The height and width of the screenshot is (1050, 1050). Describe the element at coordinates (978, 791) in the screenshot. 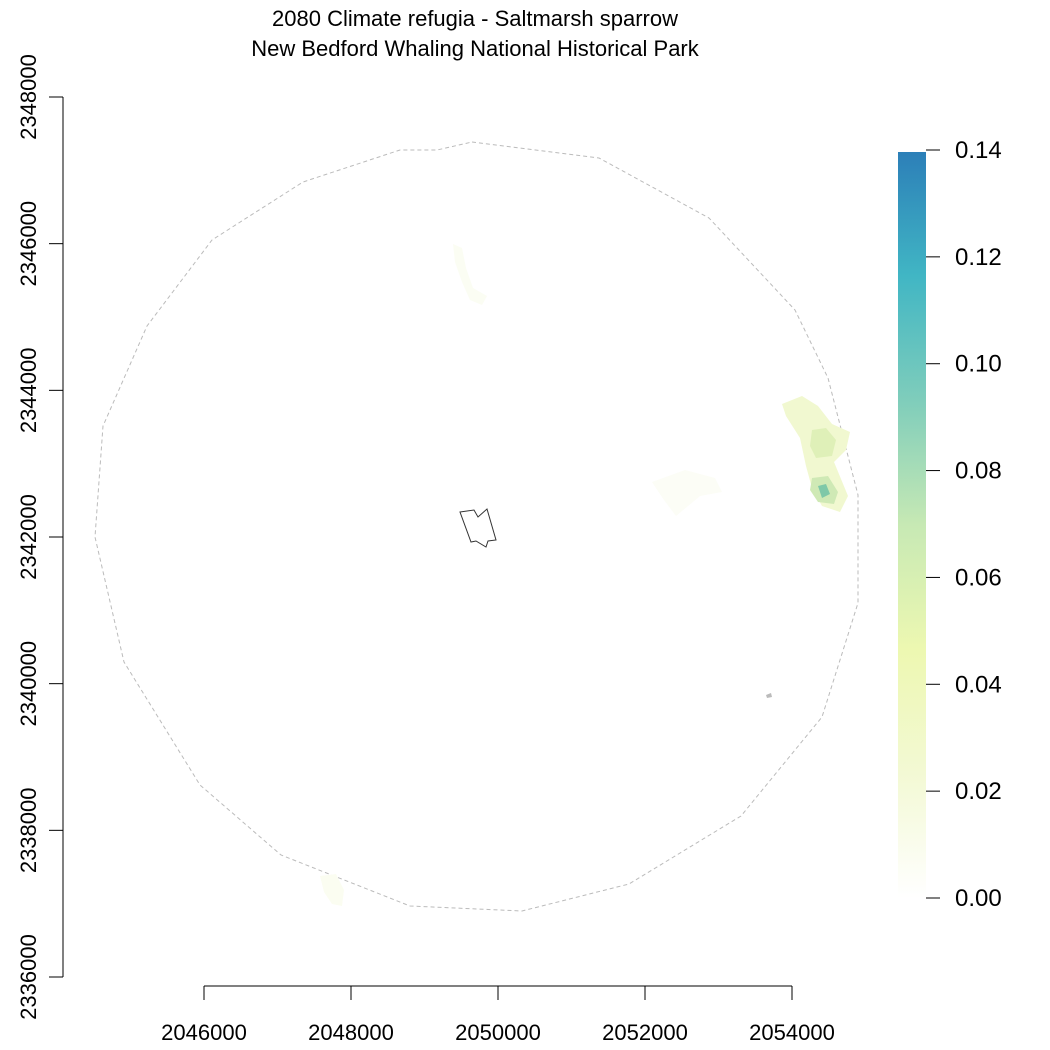

I see `legend-tick-label: 0.02` at that location.